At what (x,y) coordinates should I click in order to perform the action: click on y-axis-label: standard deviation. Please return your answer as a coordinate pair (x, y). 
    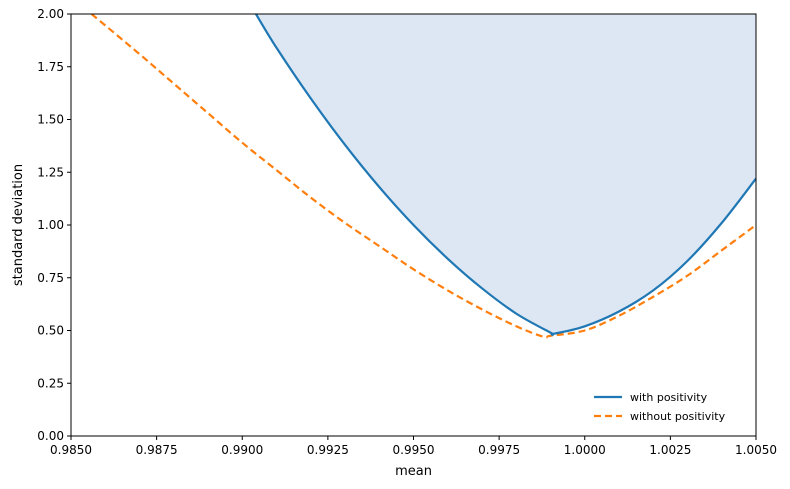
    Looking at the image, I should click on (18, 225).